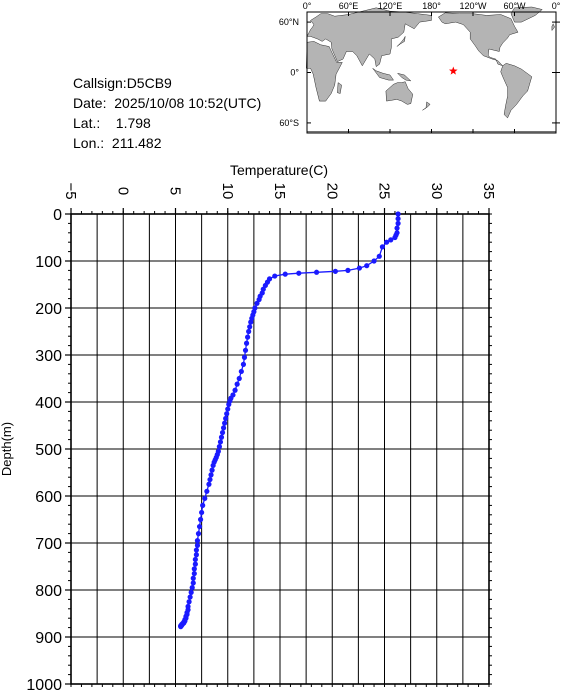 The height and width of the screenshot is (690, 564). Describe the element at coordinates (48, 497) in the screenshot. I see `y-tick-label: 600` at that location.